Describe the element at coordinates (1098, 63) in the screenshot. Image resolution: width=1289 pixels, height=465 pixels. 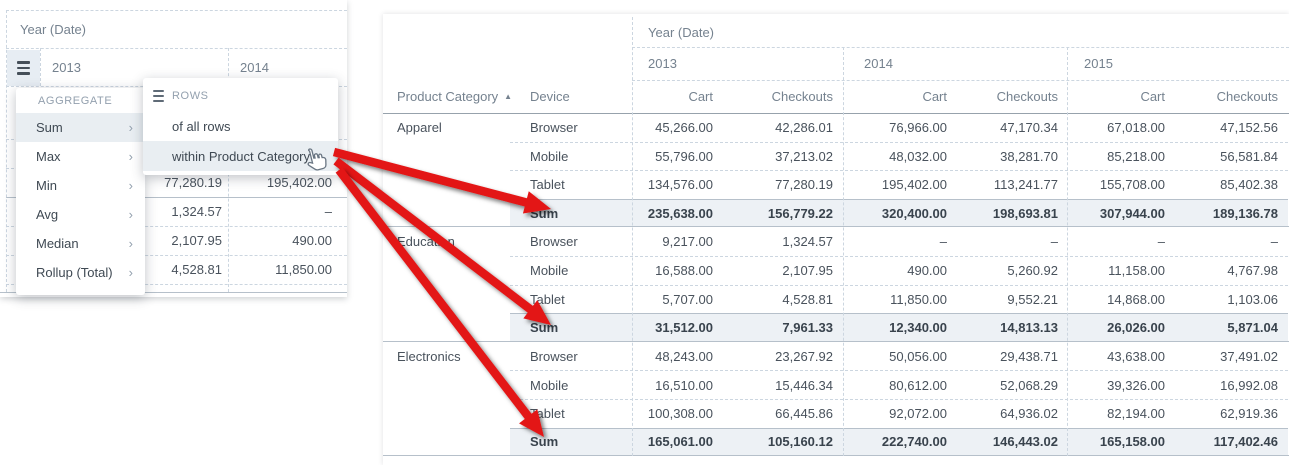
I see `year-header-2015: 2015` at that location.